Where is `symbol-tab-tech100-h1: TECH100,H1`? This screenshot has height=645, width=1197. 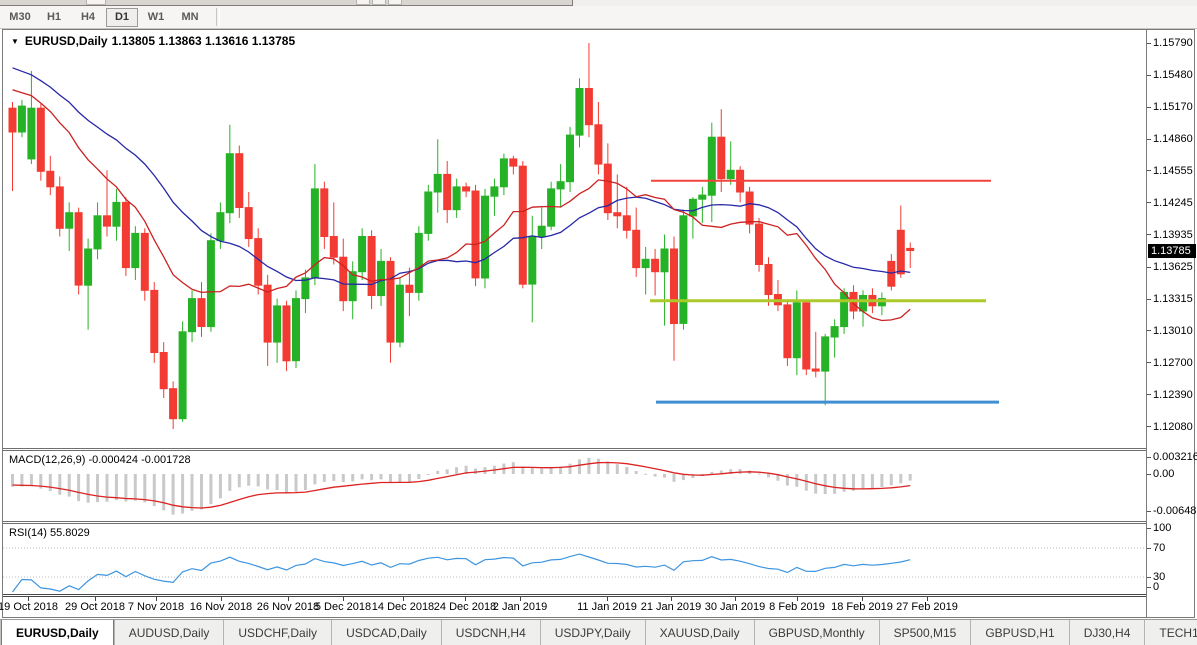 symbol-tab-tech100-h1: TECH100,H1 is located at coordinates (1170, 632).